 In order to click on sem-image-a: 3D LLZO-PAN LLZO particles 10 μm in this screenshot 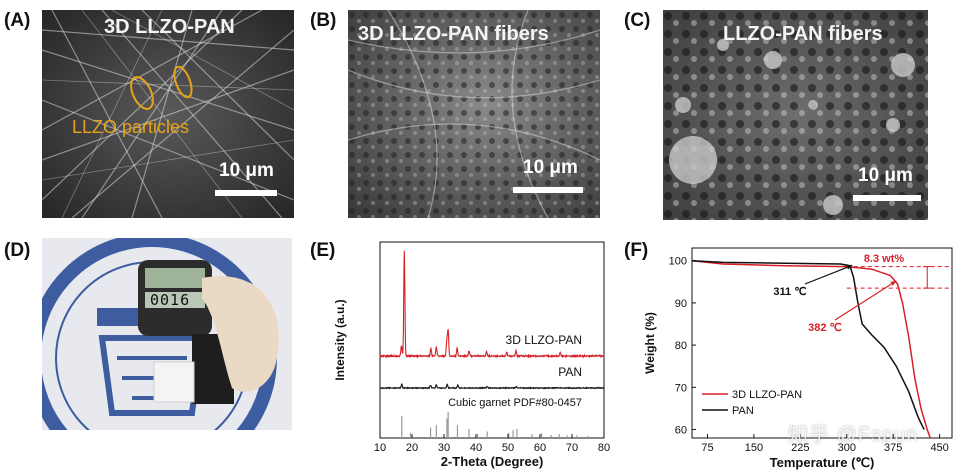, I will do `click(168, 114)`.